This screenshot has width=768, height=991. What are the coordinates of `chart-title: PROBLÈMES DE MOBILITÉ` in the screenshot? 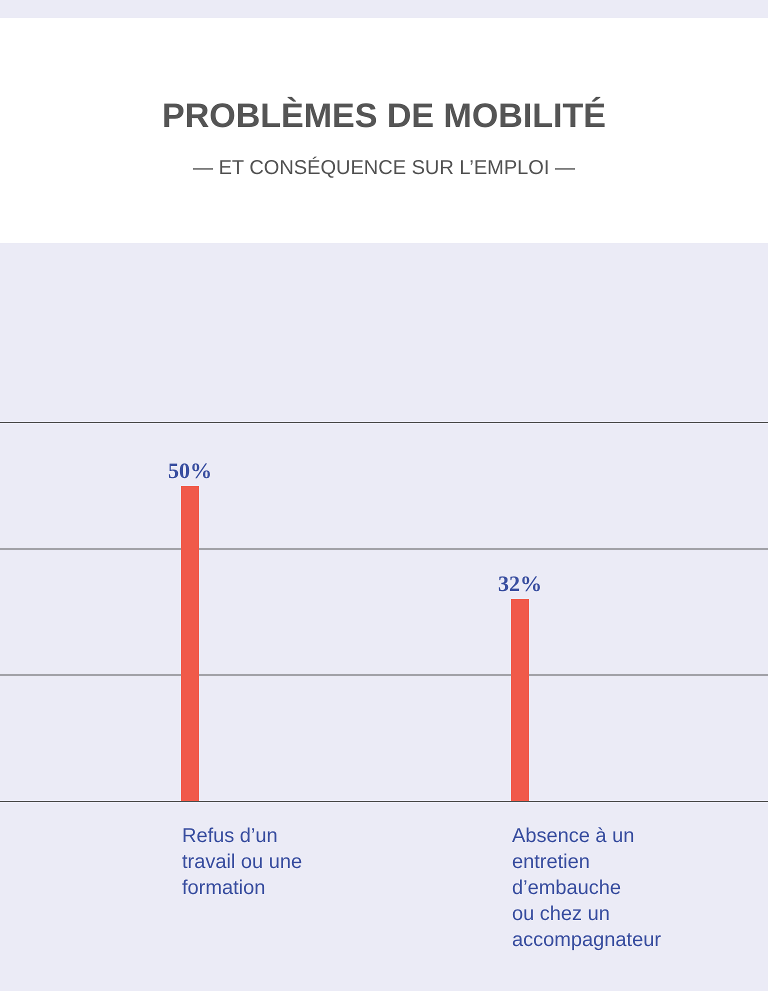 It's located at (384, 115).